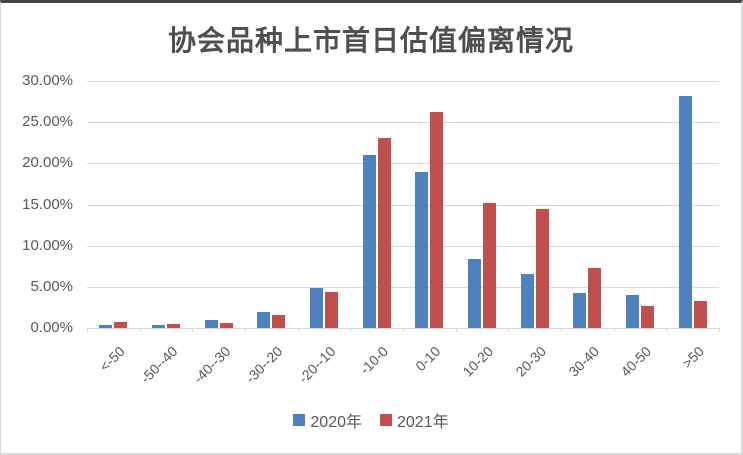  What do you see at coordinates (51, 286) in the screenshot?
I see `y-tick-label: 5.00%` at bounding box center [51, 286].